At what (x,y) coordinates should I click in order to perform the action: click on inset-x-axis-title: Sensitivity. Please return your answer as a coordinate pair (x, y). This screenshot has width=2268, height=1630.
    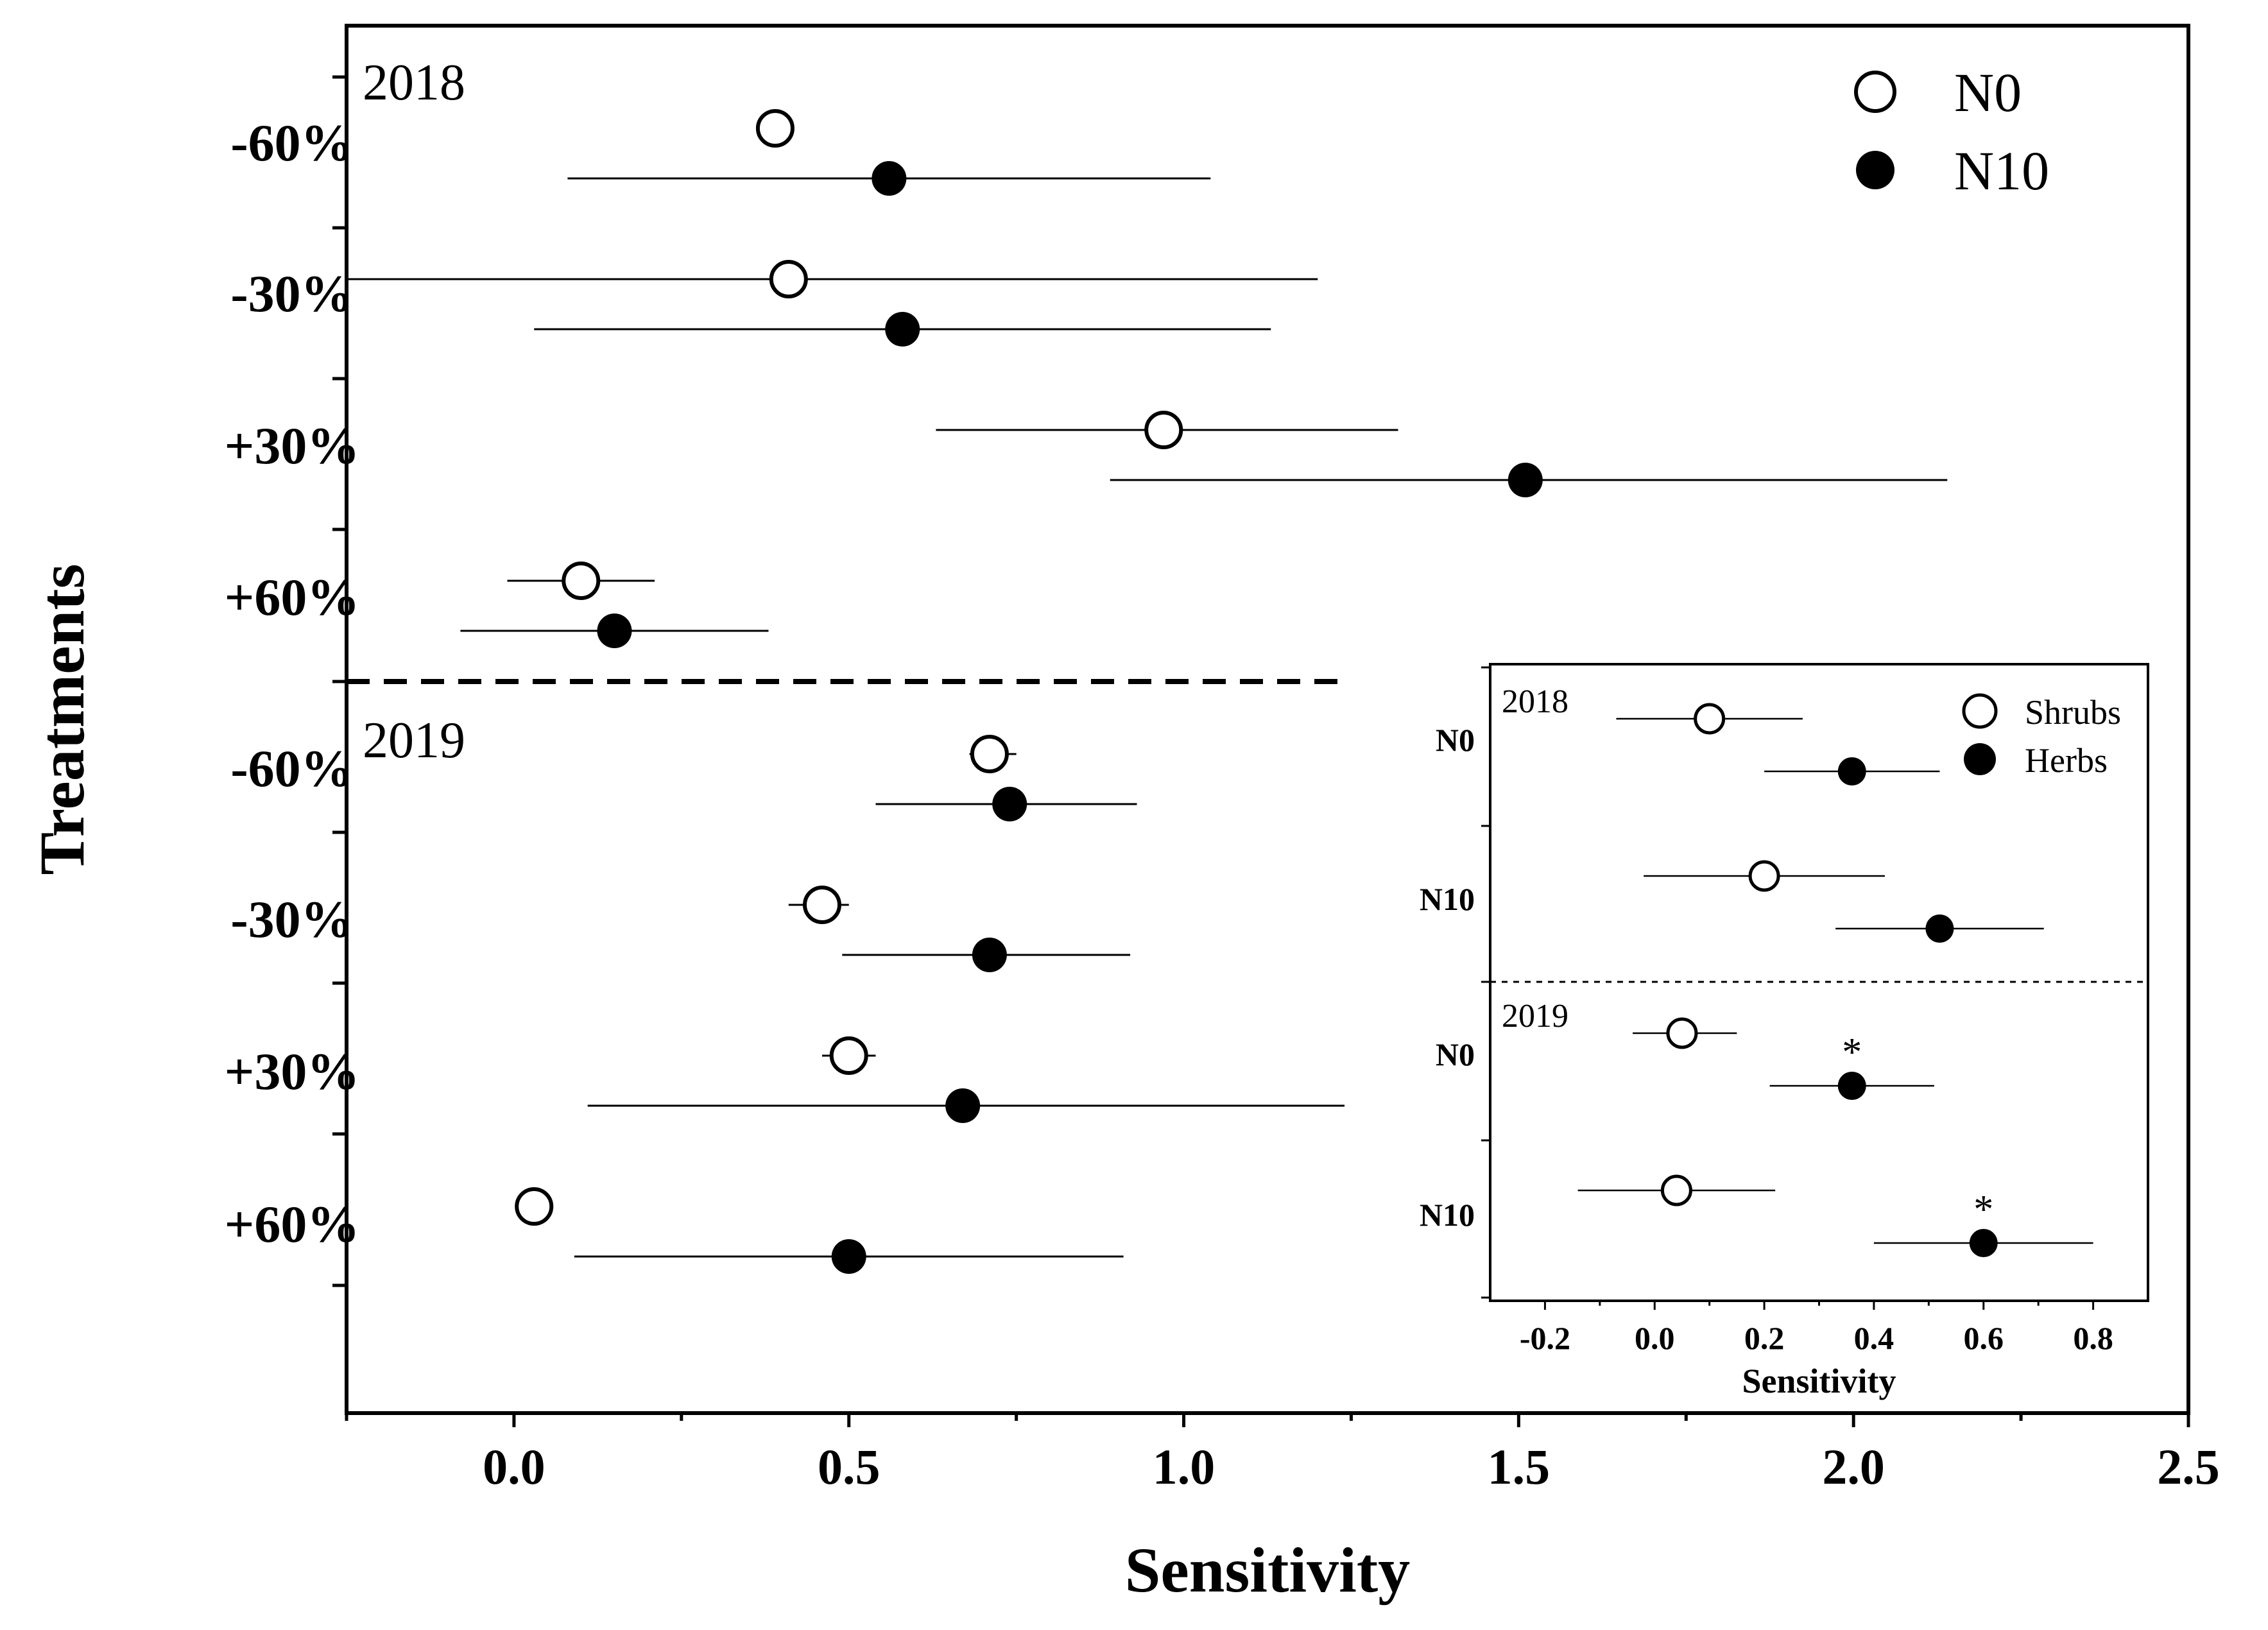
    Looking at the image, I should click on (1819, 1381).